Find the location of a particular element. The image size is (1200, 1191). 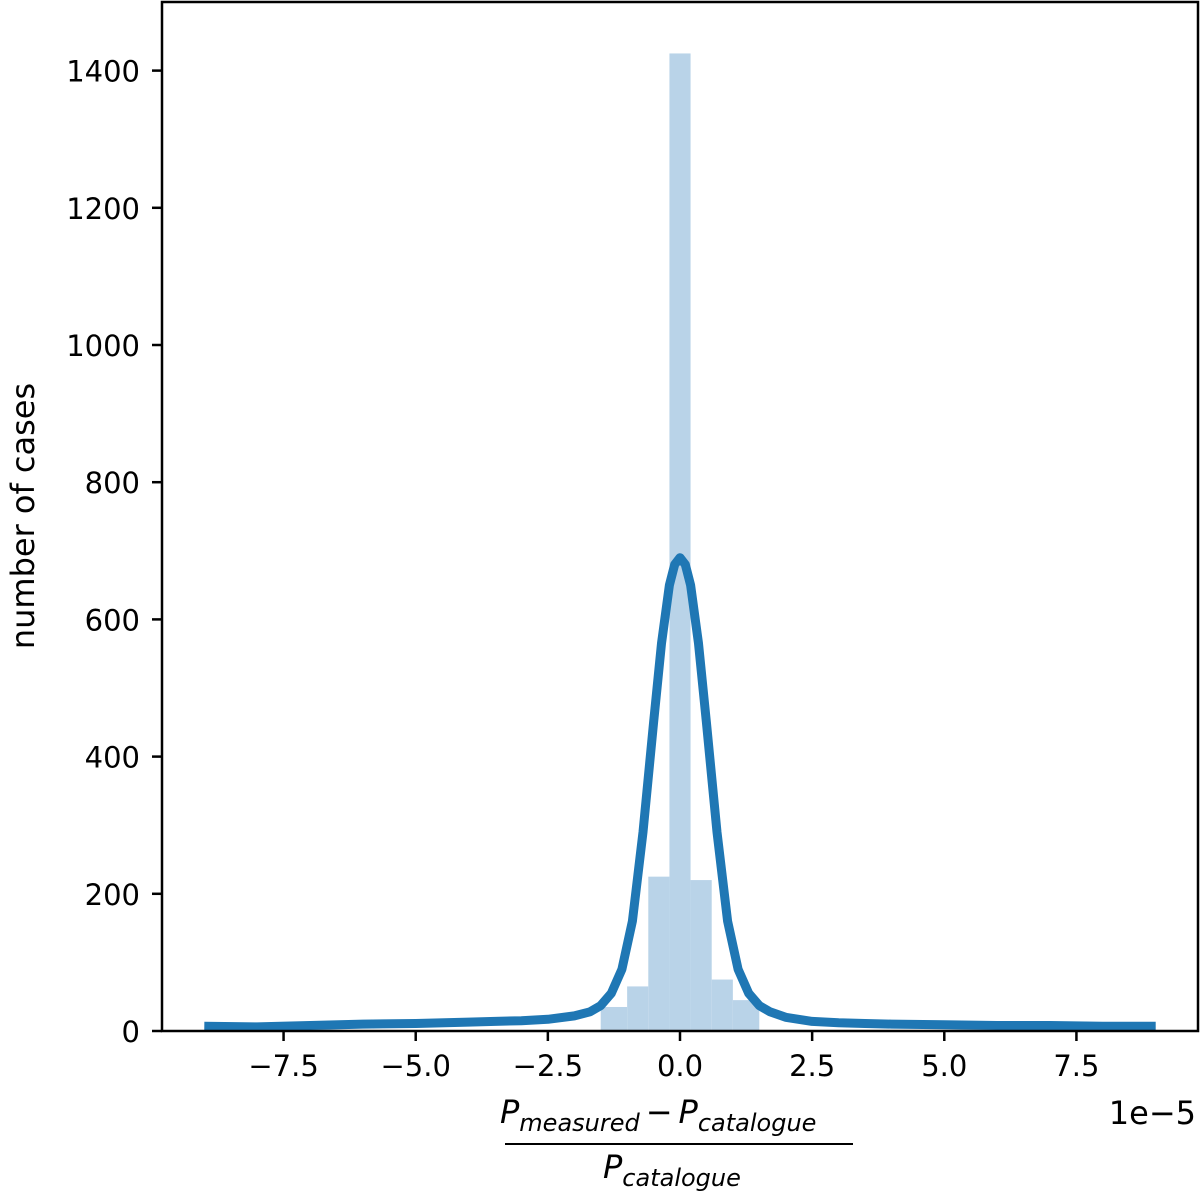

x-axis-label: Pmeasured − Pcatalogue Pcatalogue is located at coordinates (676, 1142).